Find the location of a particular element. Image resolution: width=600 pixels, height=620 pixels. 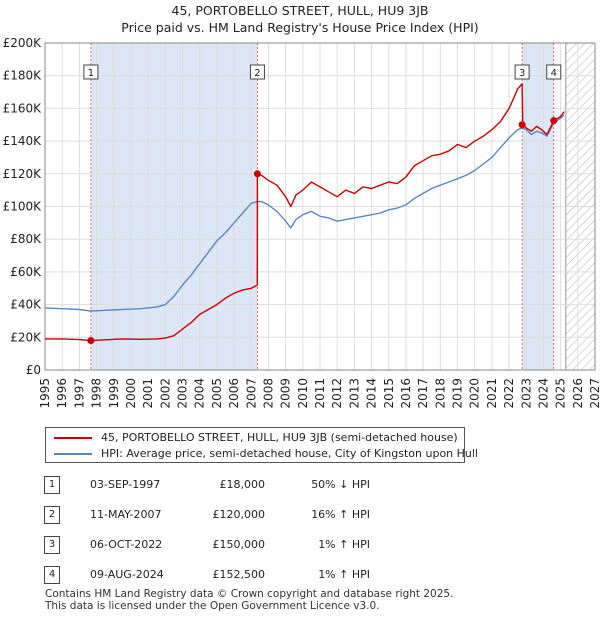

x-tick-label: 2013 is located at coordinates (354, 393).